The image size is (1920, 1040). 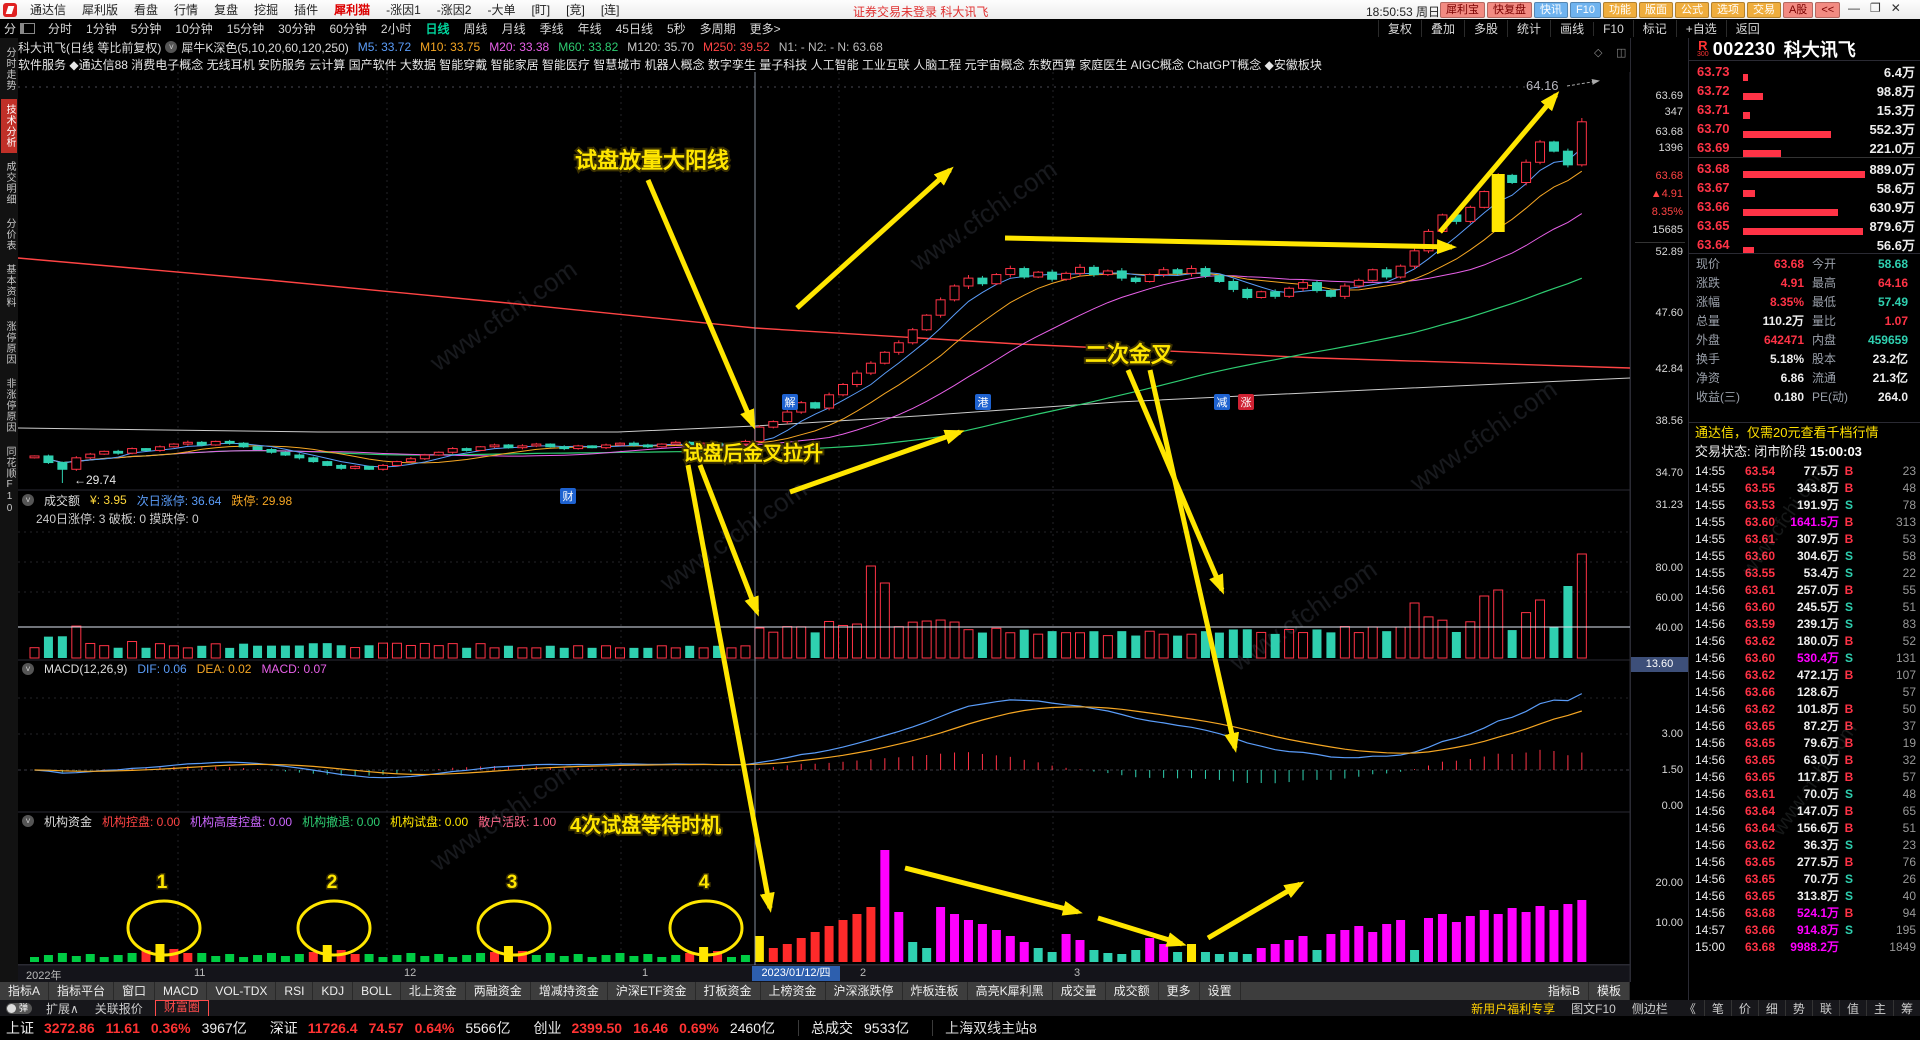 I want to click on period-tool: 复权, so click(x=1399, y=28).